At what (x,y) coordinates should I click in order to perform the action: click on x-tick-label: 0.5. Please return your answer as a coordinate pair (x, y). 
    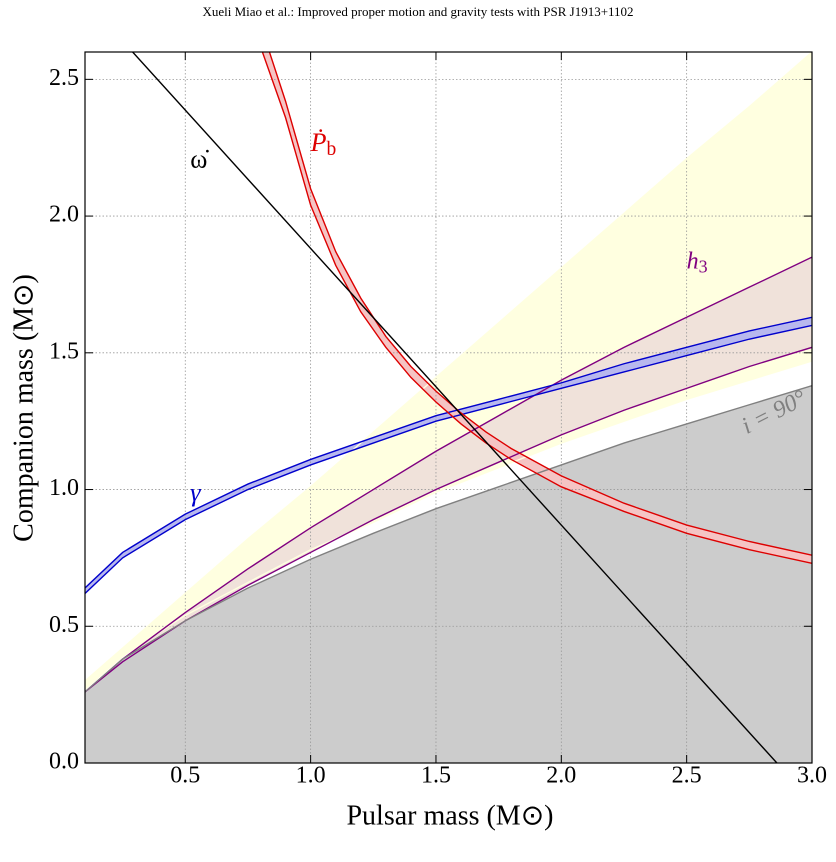
    Looking at the image, I should click on (185, 776).